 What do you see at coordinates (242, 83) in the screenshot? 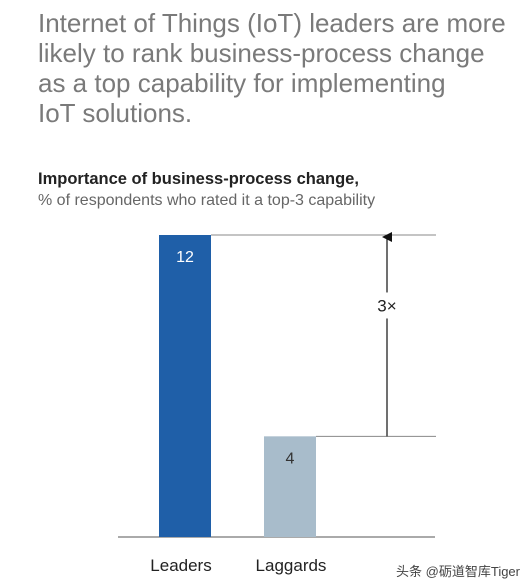
I see `headline-line: as a top capability for implementing` at bounding box center [242, 83].